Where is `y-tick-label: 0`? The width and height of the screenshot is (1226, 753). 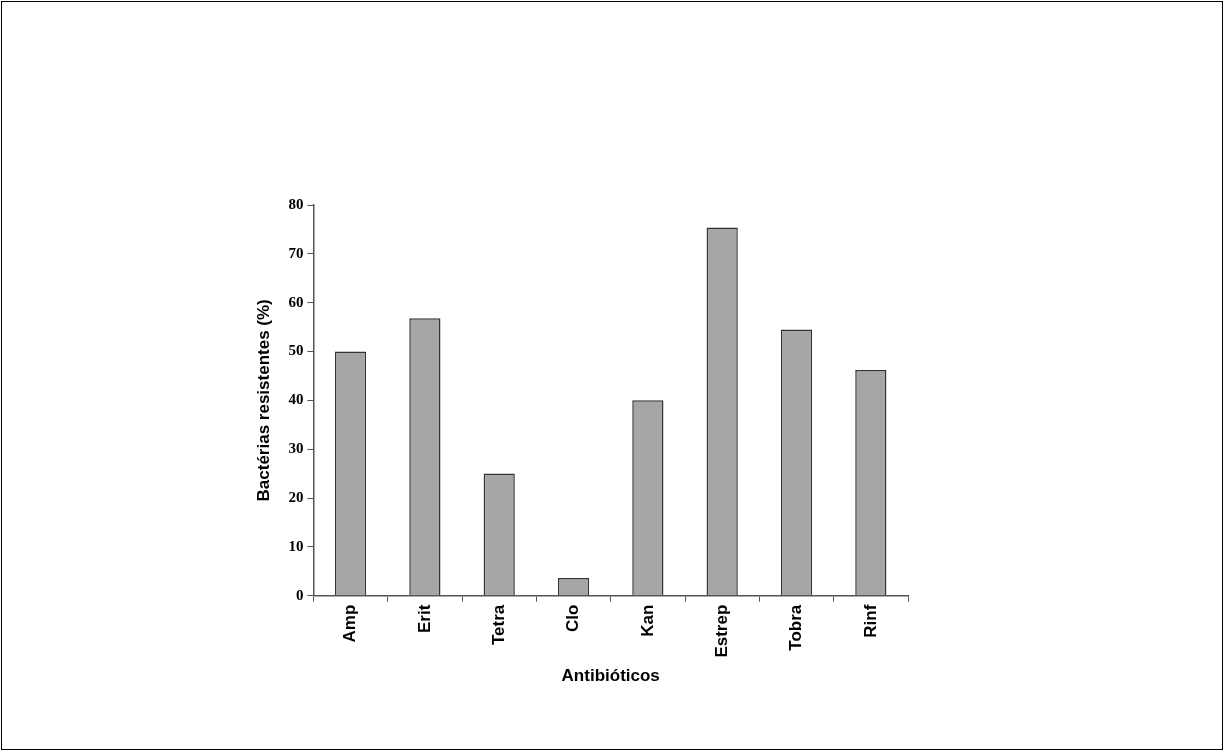
y-tick-label: 0 is located at coordinates (299, 594).